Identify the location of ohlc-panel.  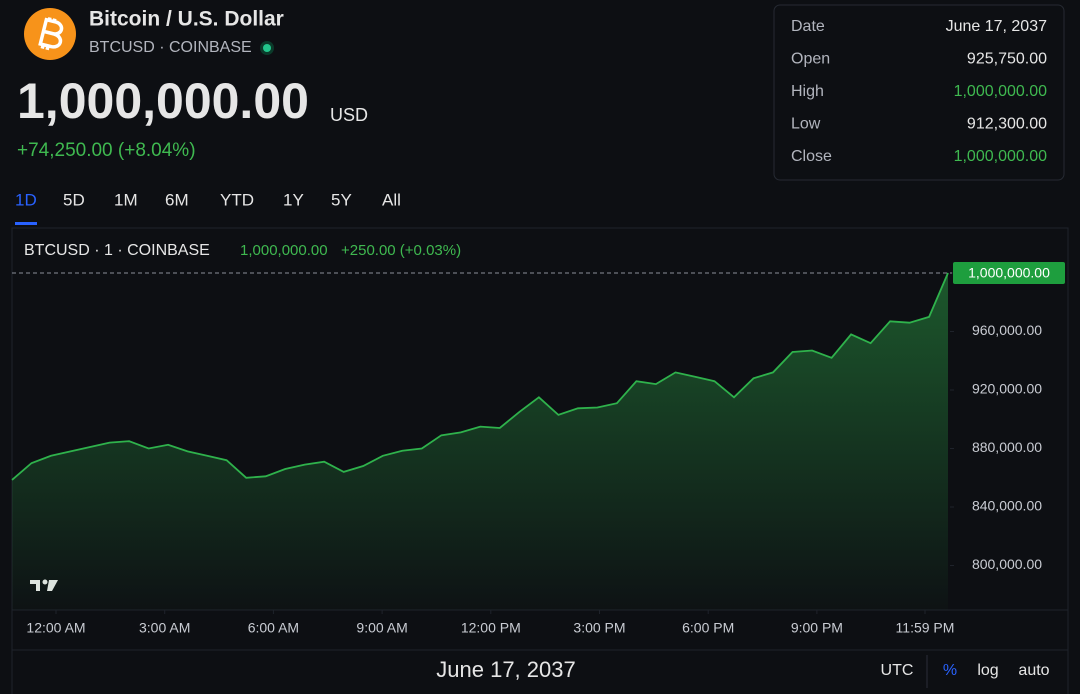
(919, 92).